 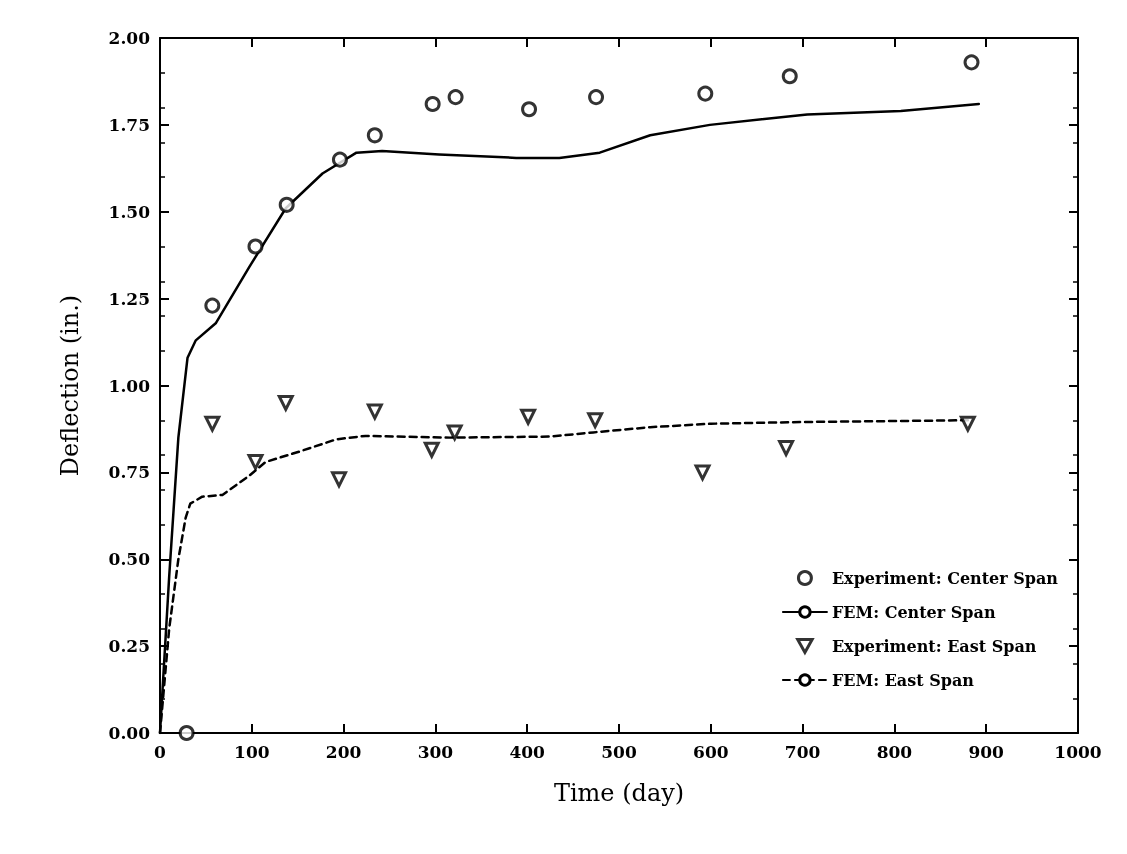 What do you see at coordinates (711, 751) in the screenshot?
I see `x-tick-label: 600` at bounding box center [711, 751].